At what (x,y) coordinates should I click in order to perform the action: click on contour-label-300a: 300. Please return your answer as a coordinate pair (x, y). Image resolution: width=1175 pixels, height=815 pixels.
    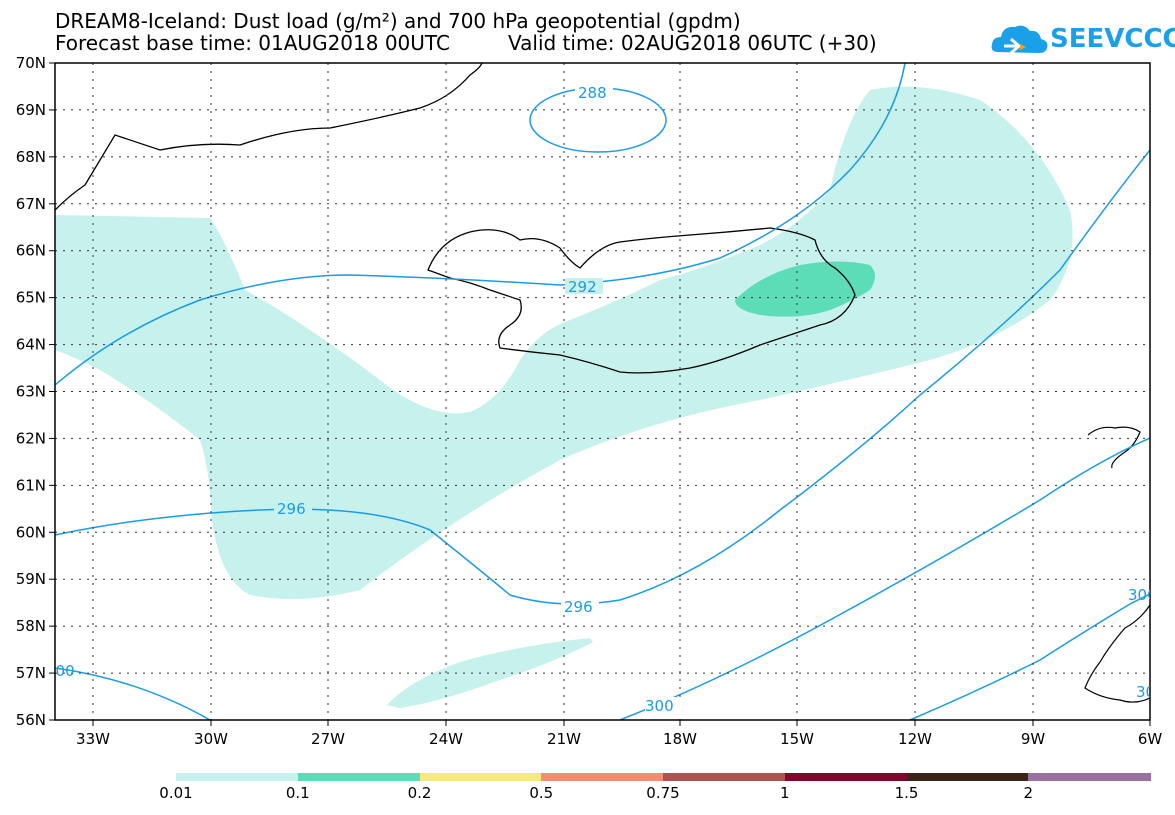
    Looking at the image, I should click on (659, 706).